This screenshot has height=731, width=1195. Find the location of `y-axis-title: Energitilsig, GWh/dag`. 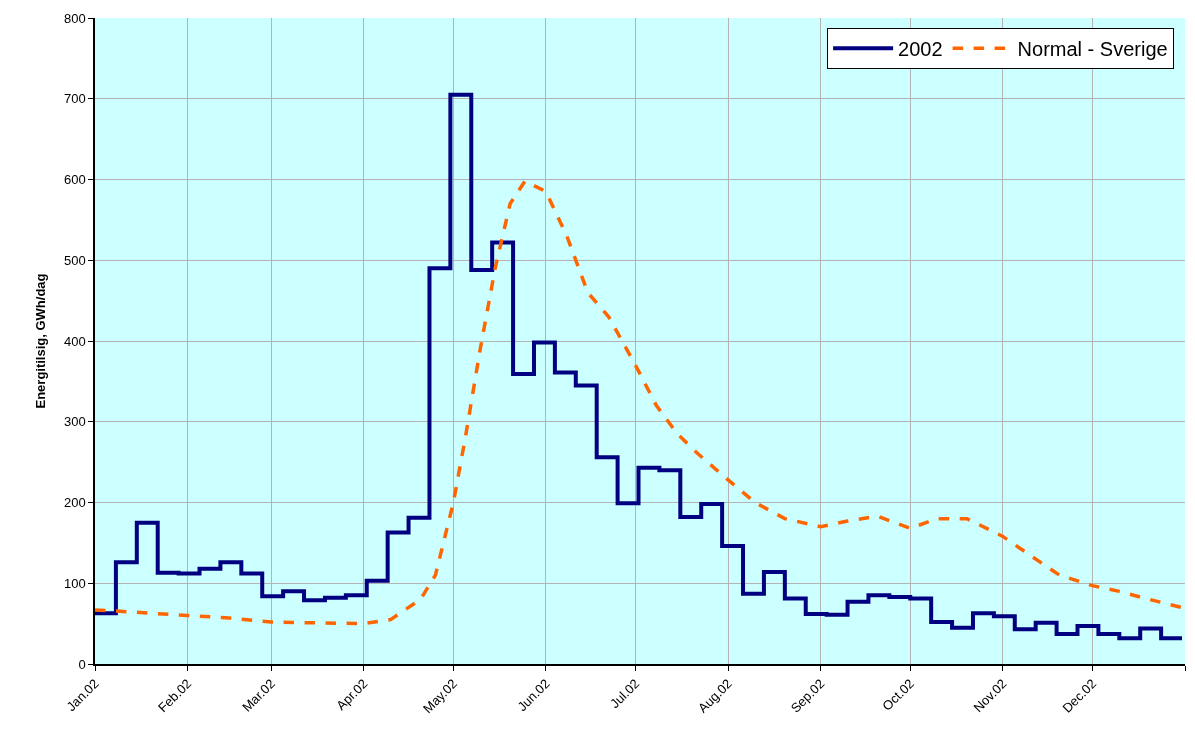

y-axis-title: Energitilsig, GWh/dag is located at coordinates (41, 341).